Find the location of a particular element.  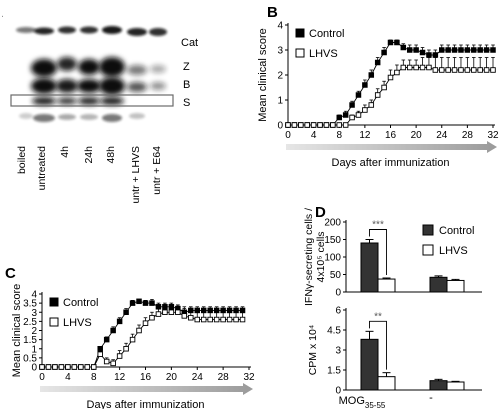

y-axis-label-line: 4x10⁵ cells is located at coordinates (321, 256).